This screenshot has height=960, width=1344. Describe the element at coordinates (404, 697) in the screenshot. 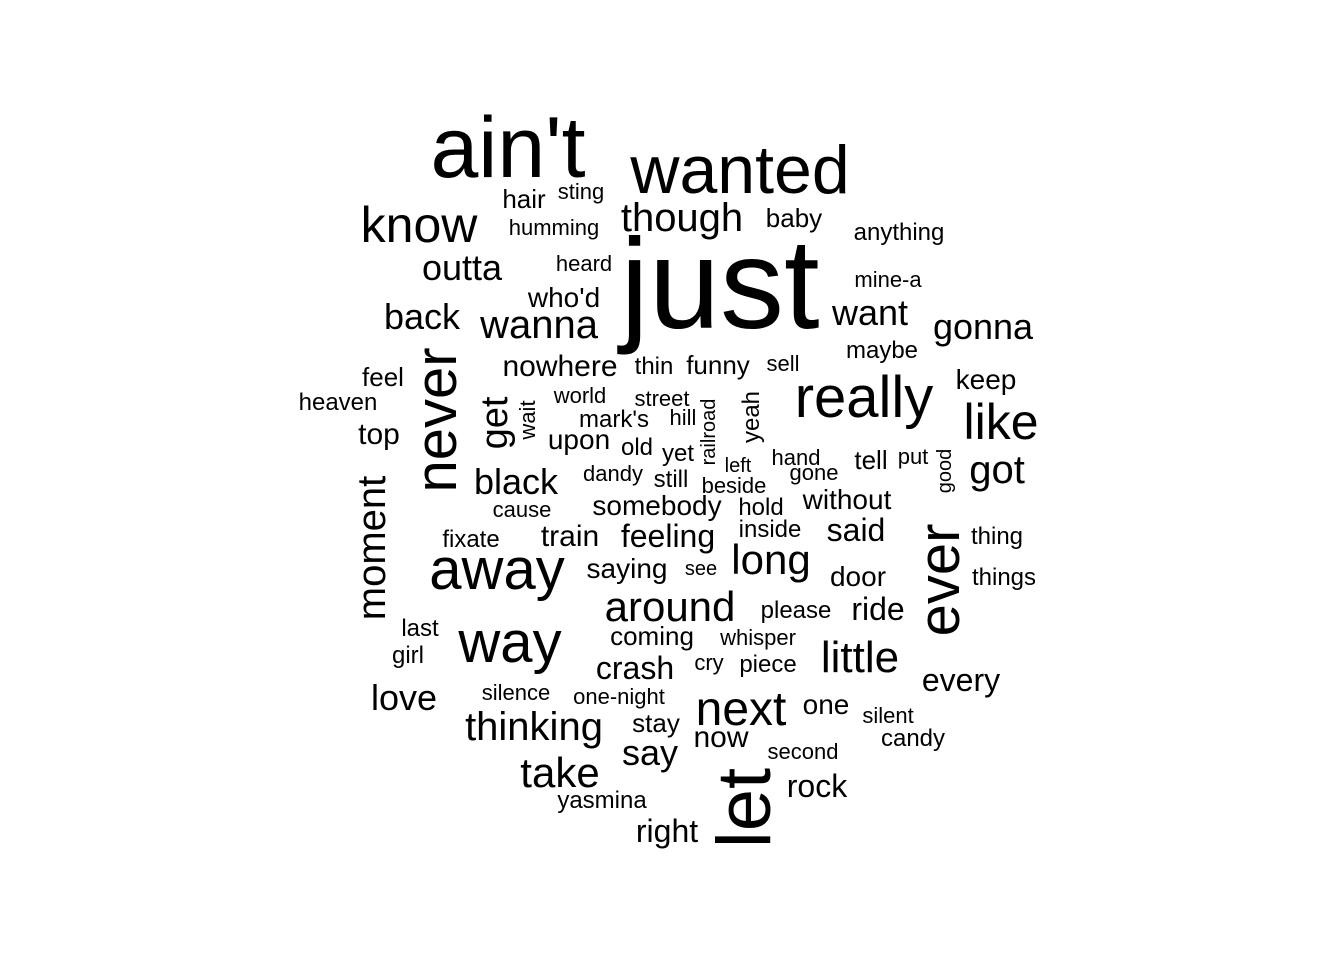

I see `word-love: love` at that location.